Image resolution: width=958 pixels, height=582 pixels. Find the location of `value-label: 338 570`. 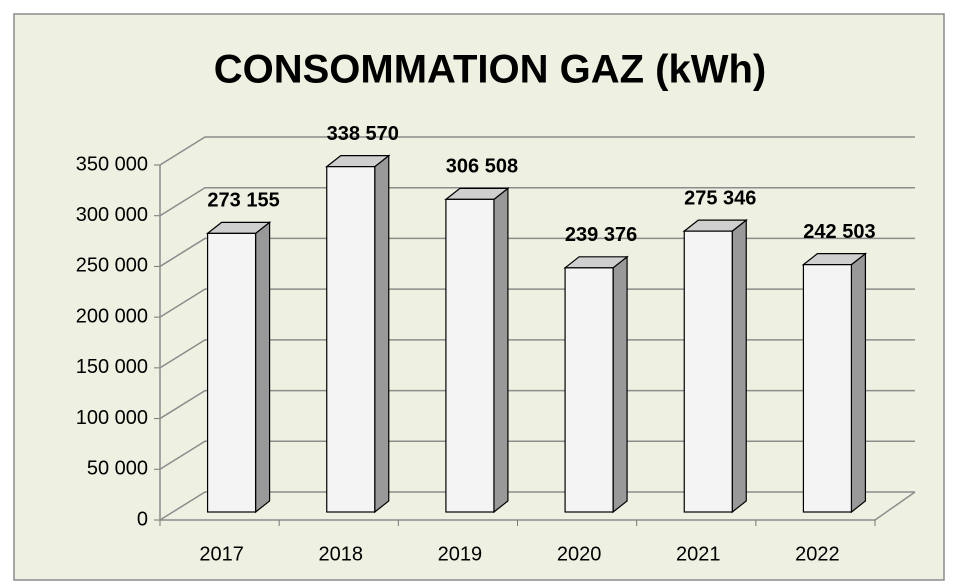

value-label: 338 570 is located at coordinates (363, 134).